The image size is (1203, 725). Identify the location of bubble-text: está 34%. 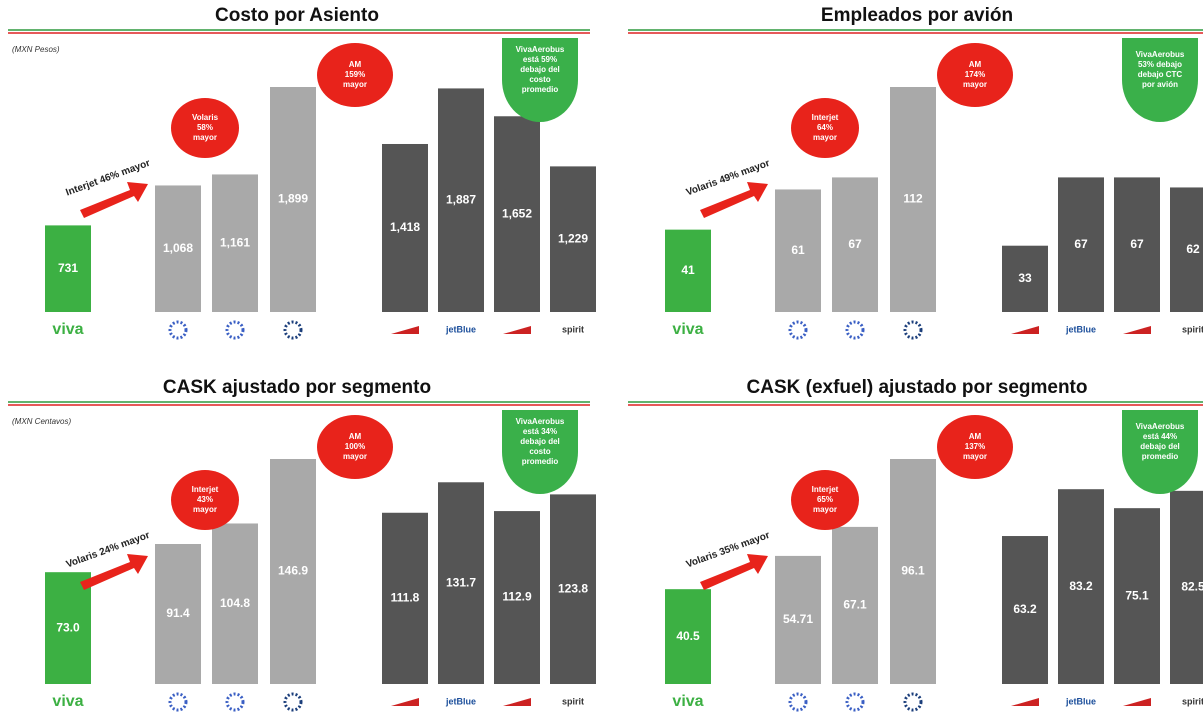
(540, 431).